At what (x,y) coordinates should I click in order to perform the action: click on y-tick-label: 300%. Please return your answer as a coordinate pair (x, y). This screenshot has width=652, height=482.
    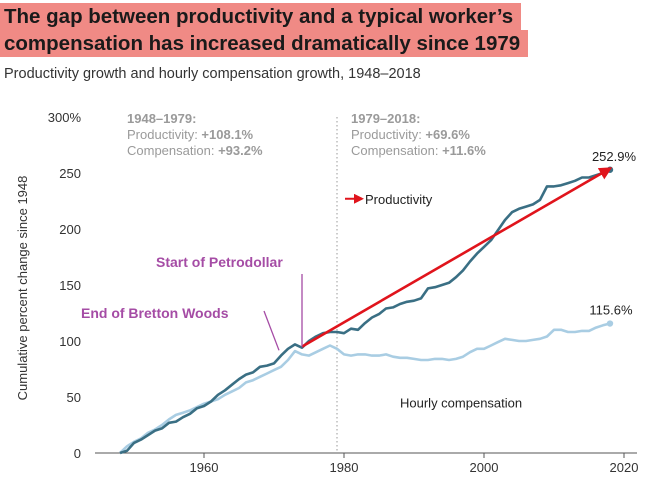
    Looking at the image, I should click on (65, 117).